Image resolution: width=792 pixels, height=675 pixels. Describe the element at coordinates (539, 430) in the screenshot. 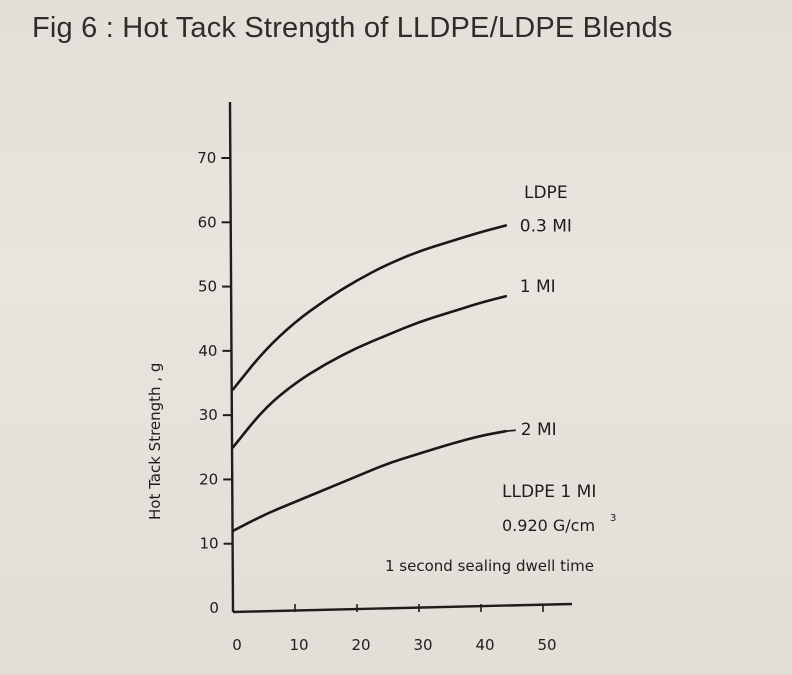

I see `series-label: 2 MI` at that location.